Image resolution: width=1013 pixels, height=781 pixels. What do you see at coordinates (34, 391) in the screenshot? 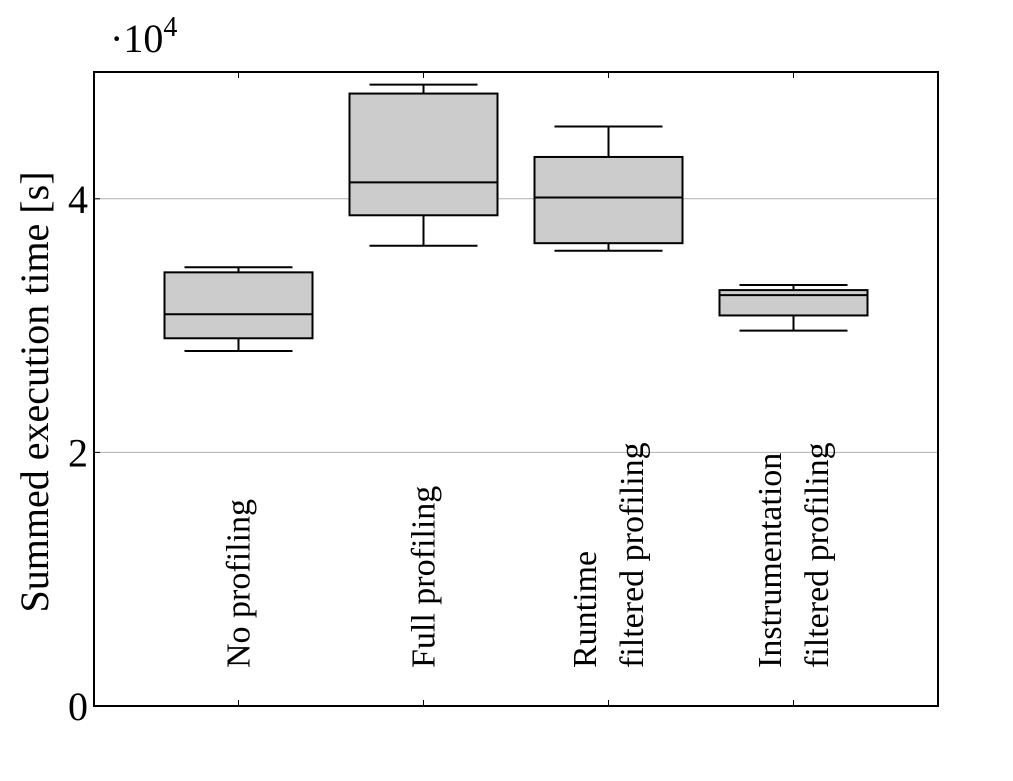
I see `y-axis-label: Summed execution time [s]` at bounding box center [34, 391].